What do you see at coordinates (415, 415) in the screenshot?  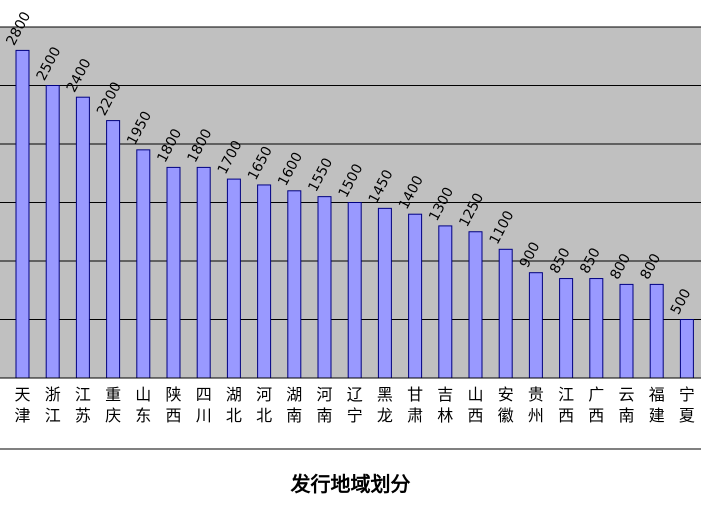 I see `category-char: 肃` at bounding box center [415, 415].